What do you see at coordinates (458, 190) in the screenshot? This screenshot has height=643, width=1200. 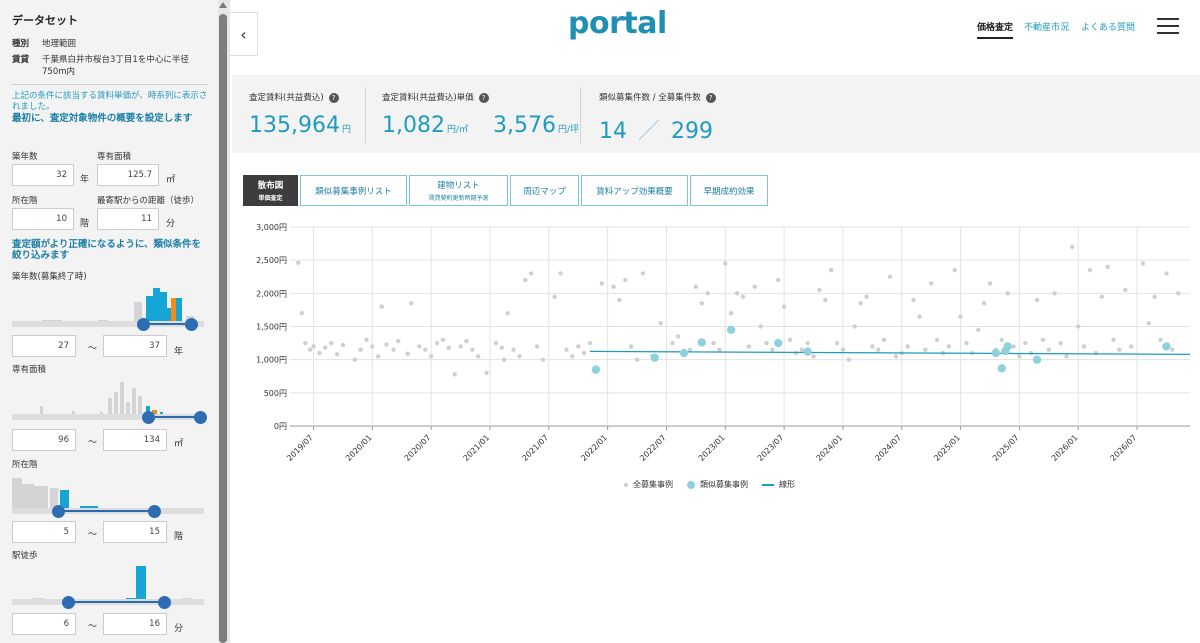 I see `tab-building-list: 建物リスト 賃貸契約更新時期予測` at bounding box center [458, 190].